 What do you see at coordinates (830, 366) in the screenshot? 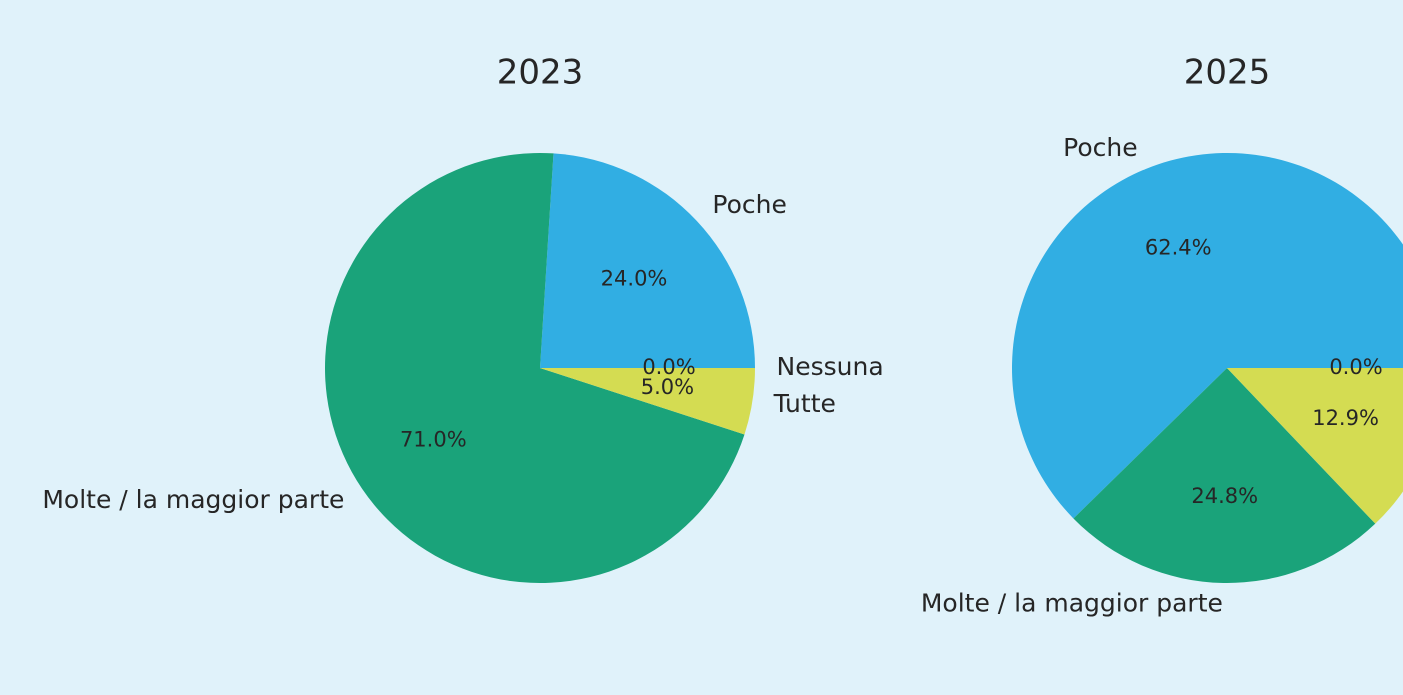
I see `slice-label: Nessuna` at bounding box center [830, 366].